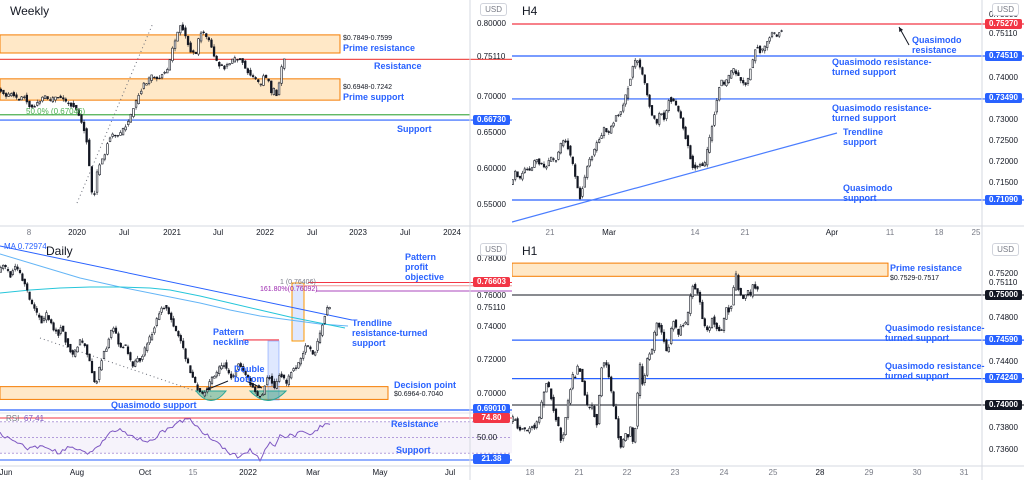 The image size is (1024, 480). What do you see at coordinates (425, 385) in the screenshot?
I see `annotation-label: Decision point` at bounding box center [425, 385].